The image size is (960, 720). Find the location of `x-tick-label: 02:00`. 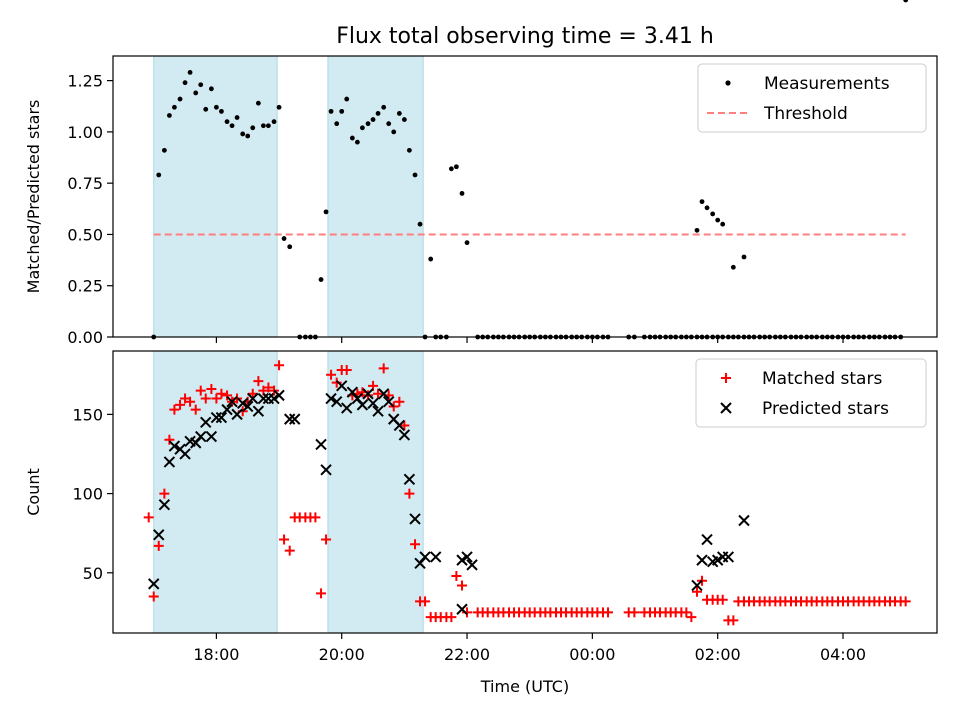

x-tick-label: 02:00 is located at coordinates (718, 654).